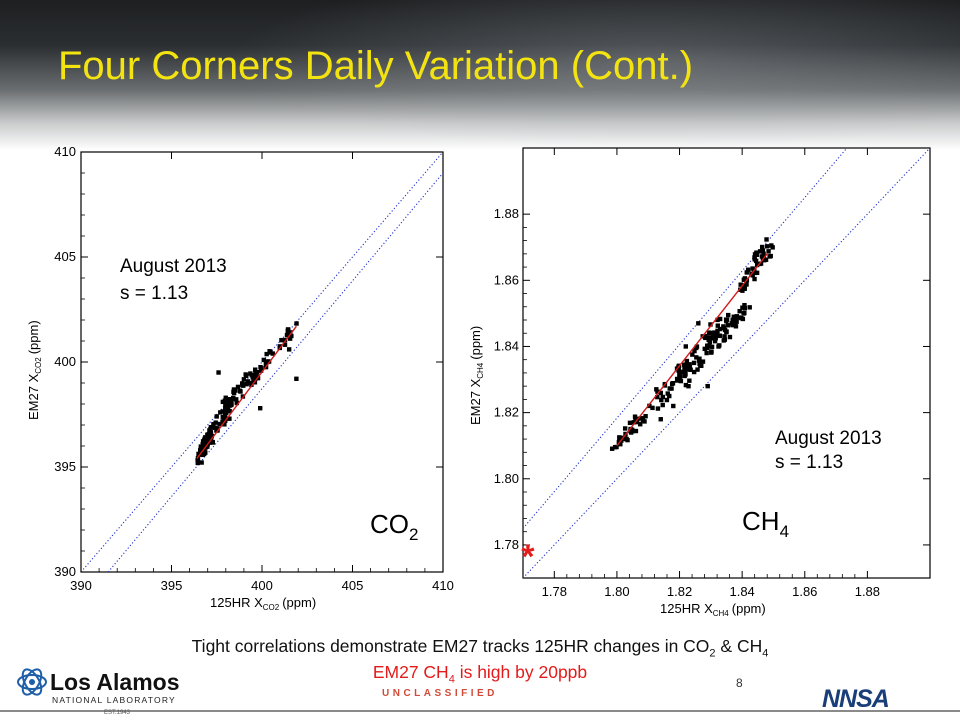 This screenshot has height=720, width=960. What do you see at coordinates (34, 370) in the screenshot?
I see `co2-y-axis-label: EM27 XCO2(ppm)` at bounding box center [34, 370].